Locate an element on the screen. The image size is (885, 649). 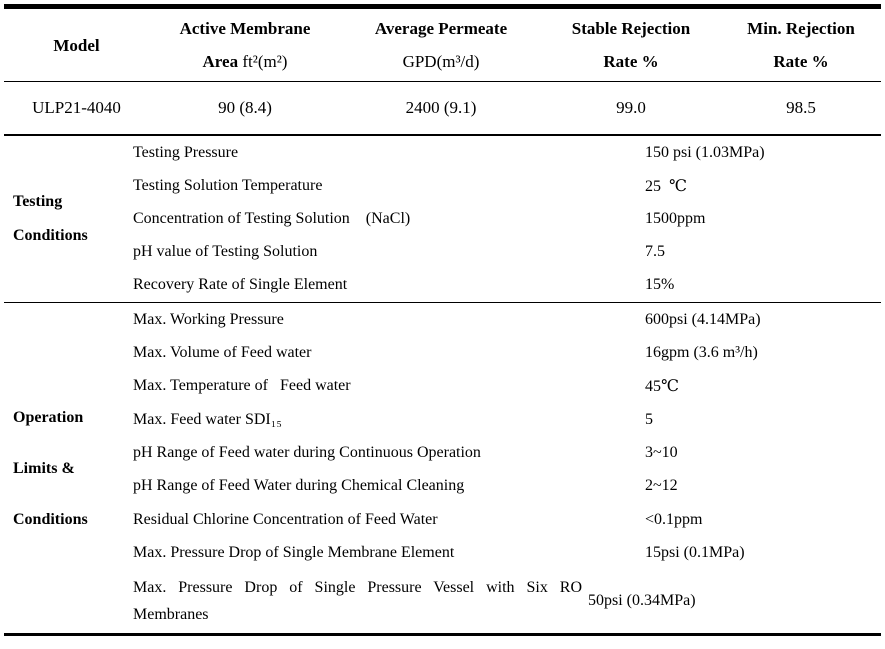
header-unit: GPD(m³/d) is located at coordinates (441, 61).